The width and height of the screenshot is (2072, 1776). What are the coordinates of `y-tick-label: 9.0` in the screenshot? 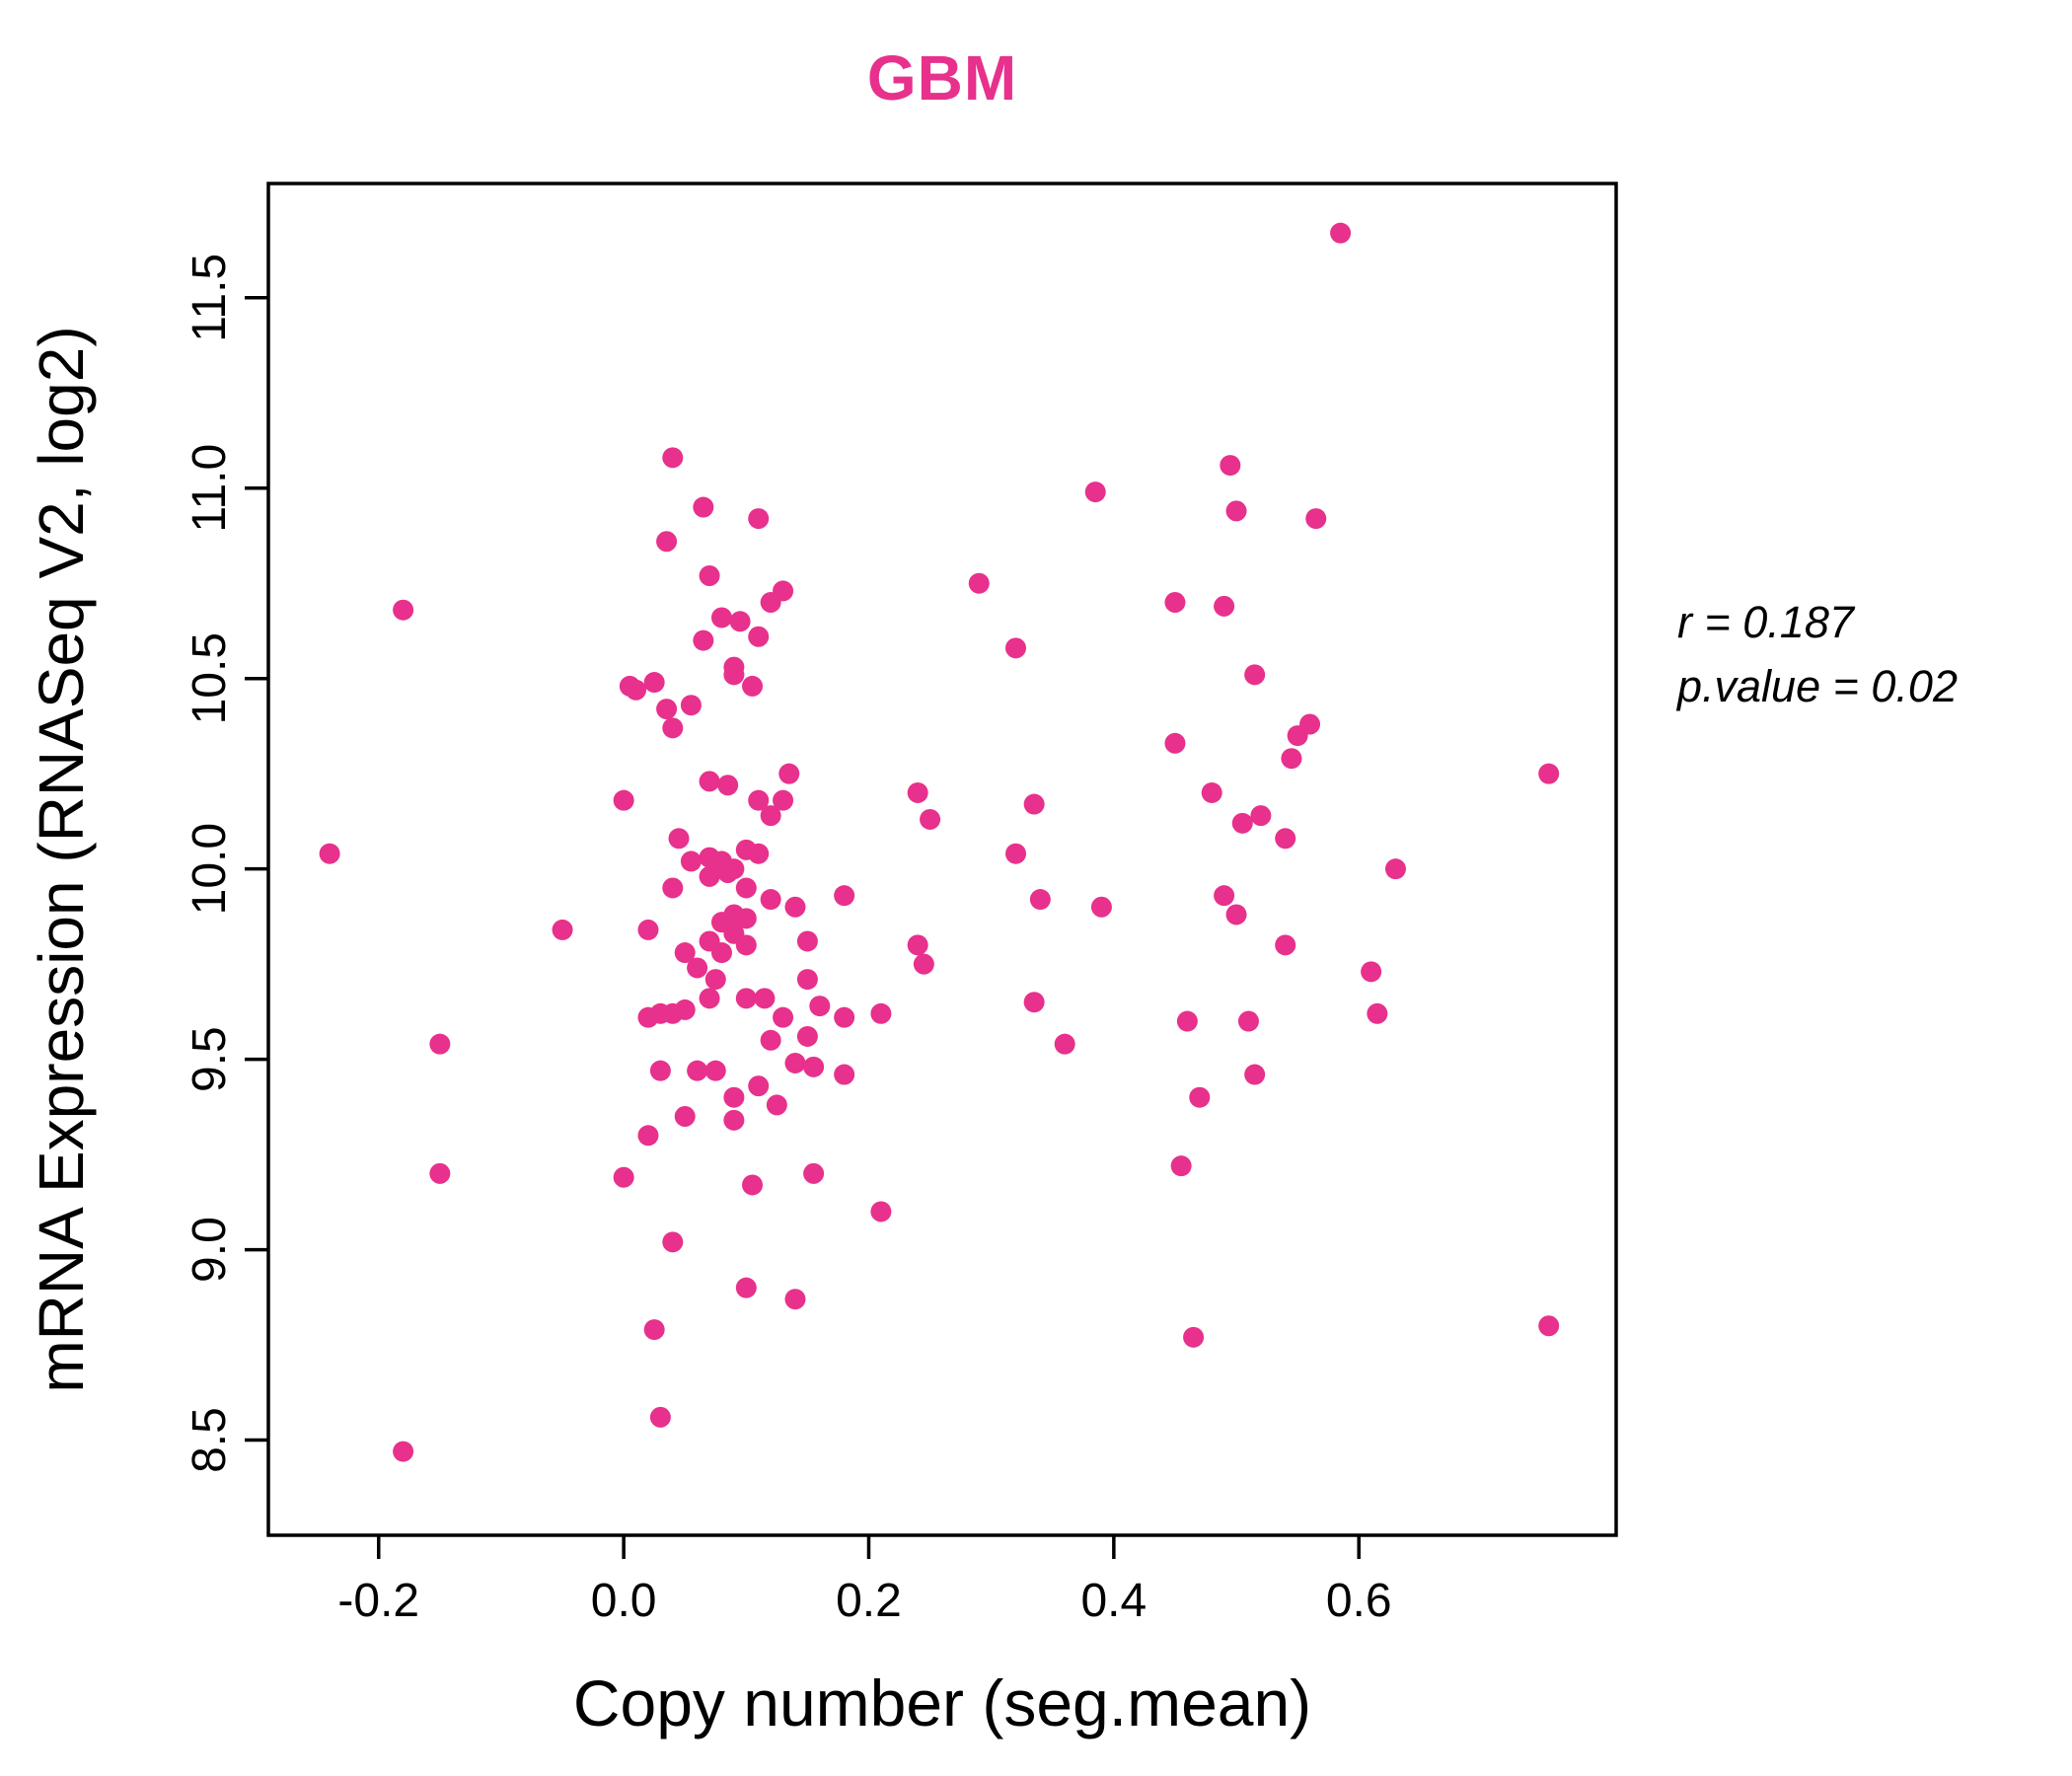 It's located at (210, 1250).